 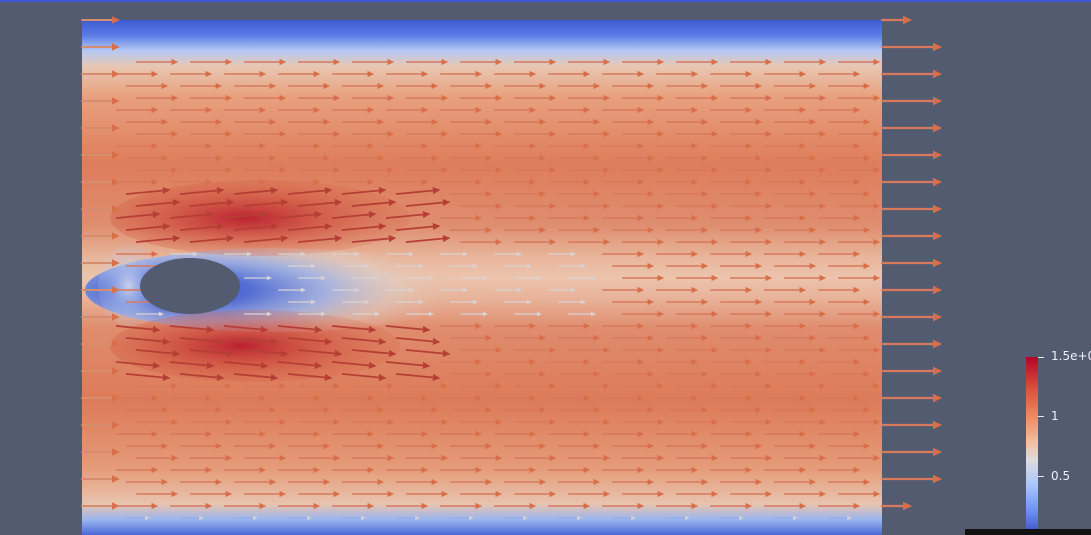 What do you see at coordinates (1041, 476) in the screenshot?
I see `colorbar-low-tick` at bounding box center [1041, 476].